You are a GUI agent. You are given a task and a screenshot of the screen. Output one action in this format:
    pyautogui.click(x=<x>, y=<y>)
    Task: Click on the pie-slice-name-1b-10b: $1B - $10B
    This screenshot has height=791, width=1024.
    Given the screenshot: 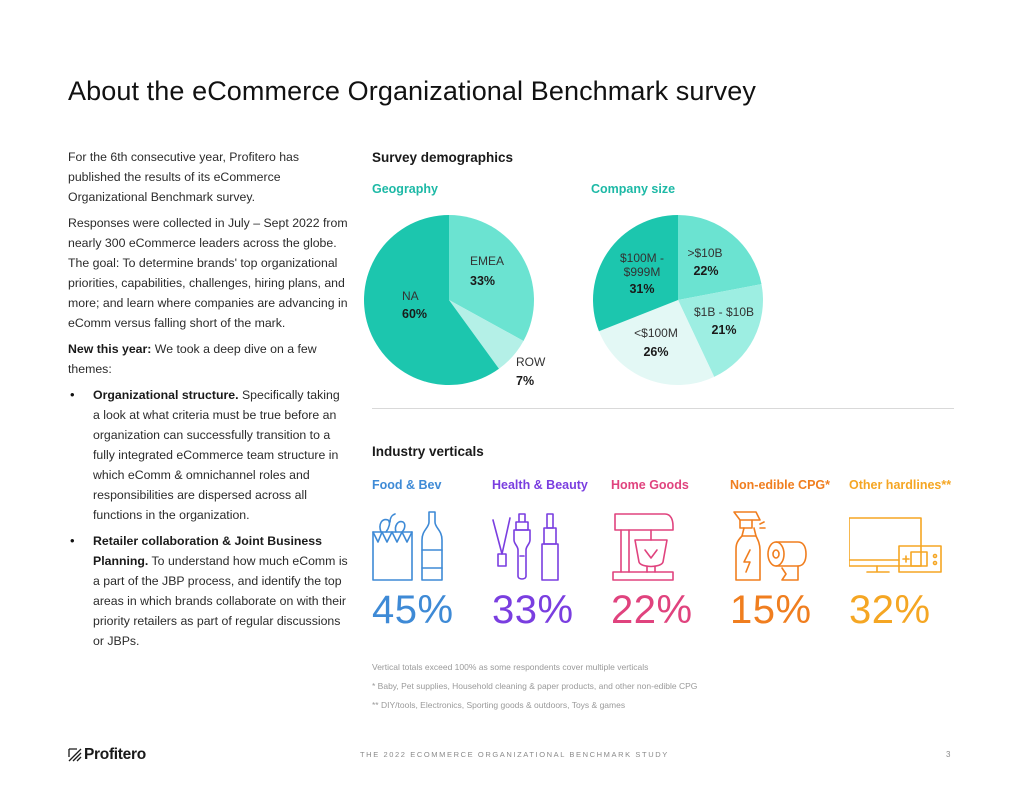 What is the action you would take?
    pyautogui.click(x=724, y=312)
    